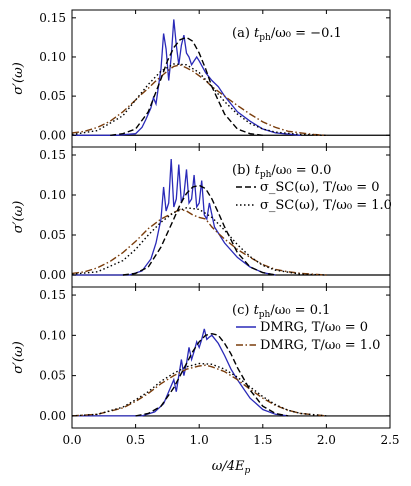 The image size is (411, 486). What do you see at coordinates (326, 205) in the screenshot?
I see `legend-label: σ_SC(ω), T/ω₀ = 1.0` at bounding box center [326, 205].